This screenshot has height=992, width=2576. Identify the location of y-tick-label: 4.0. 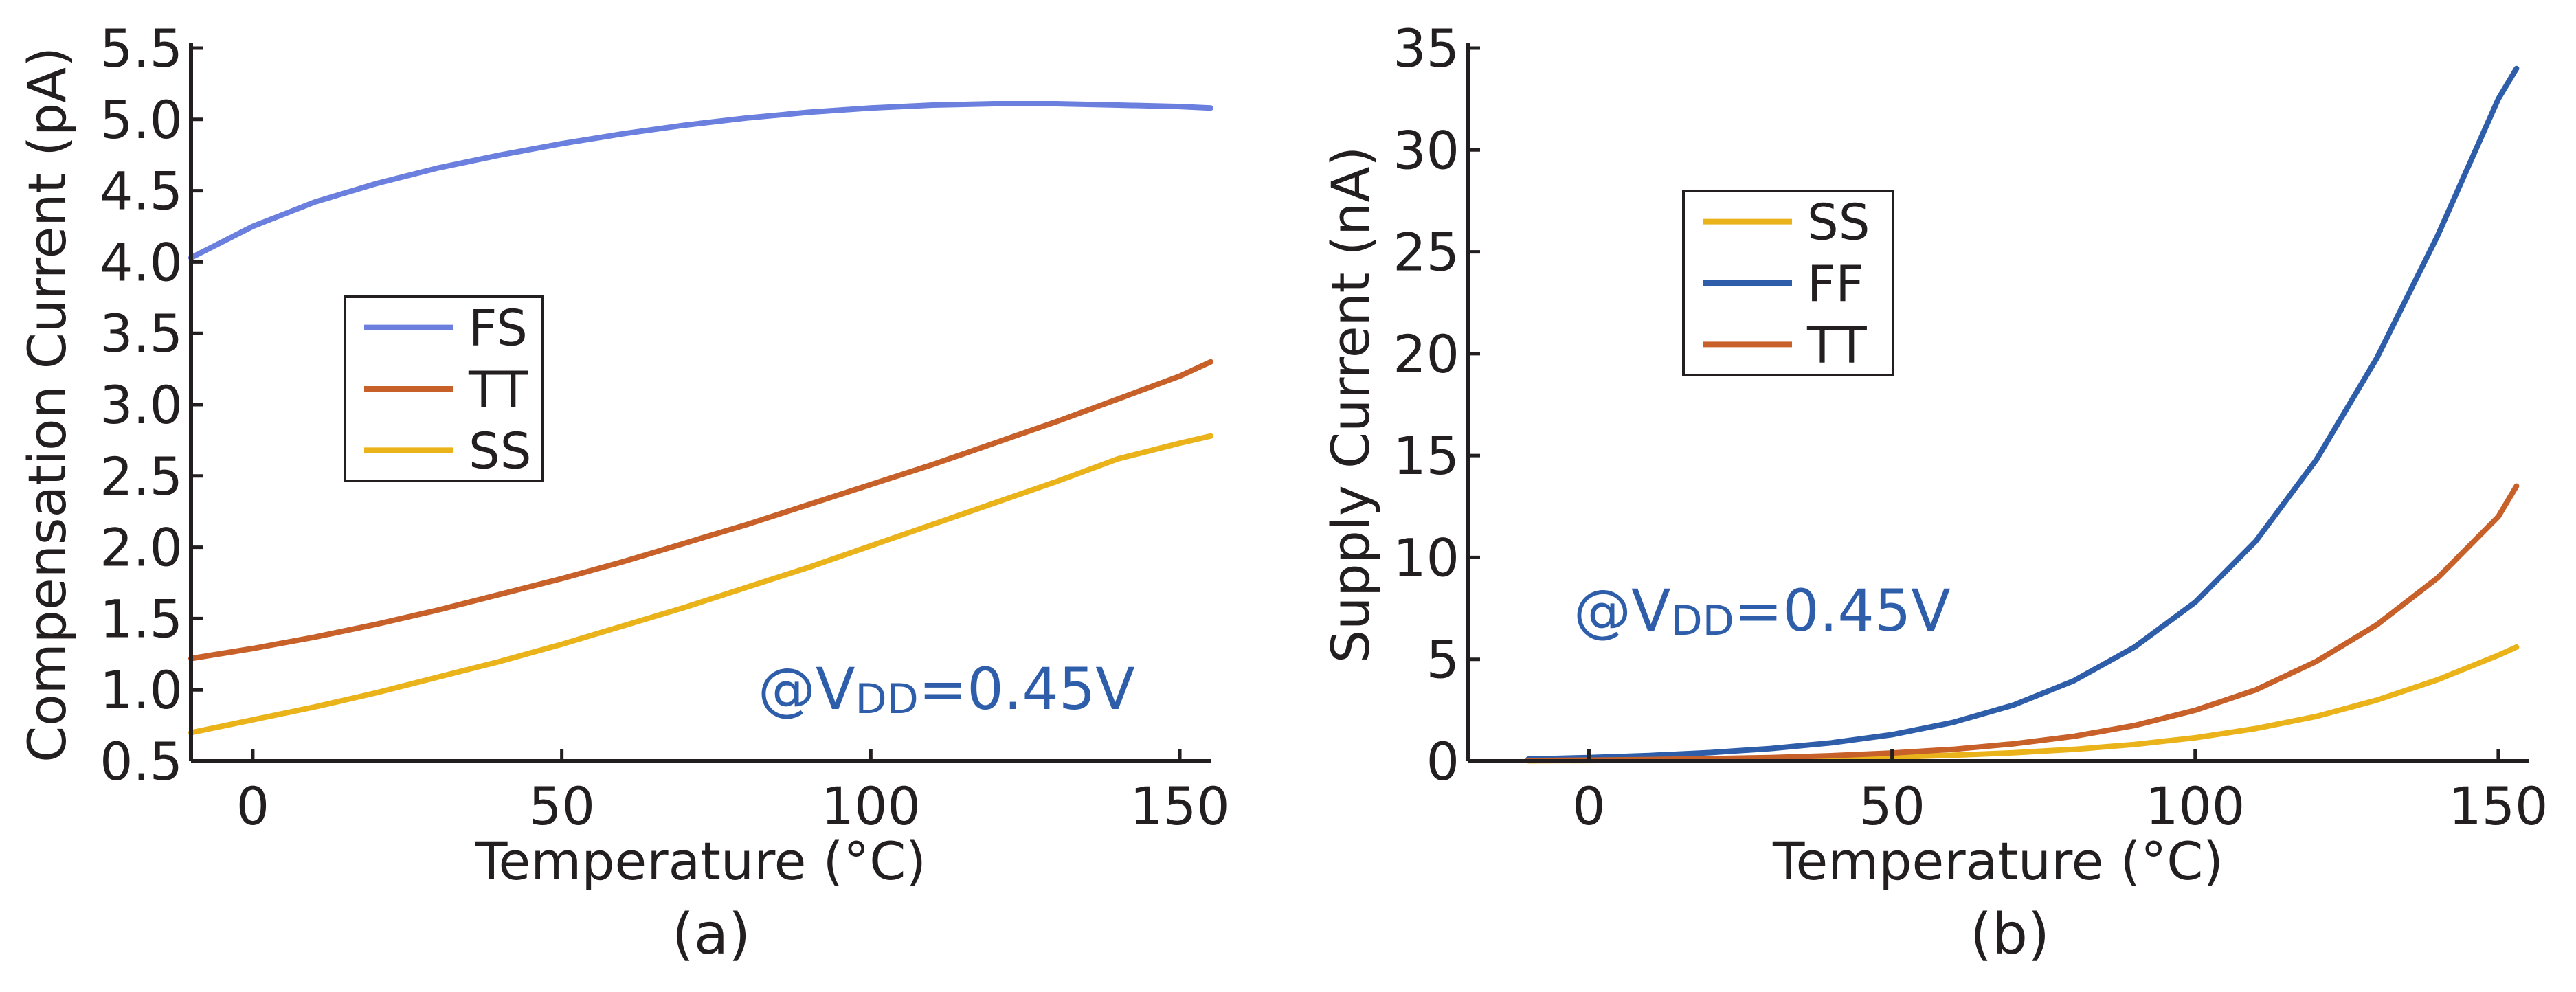
(141, 262).